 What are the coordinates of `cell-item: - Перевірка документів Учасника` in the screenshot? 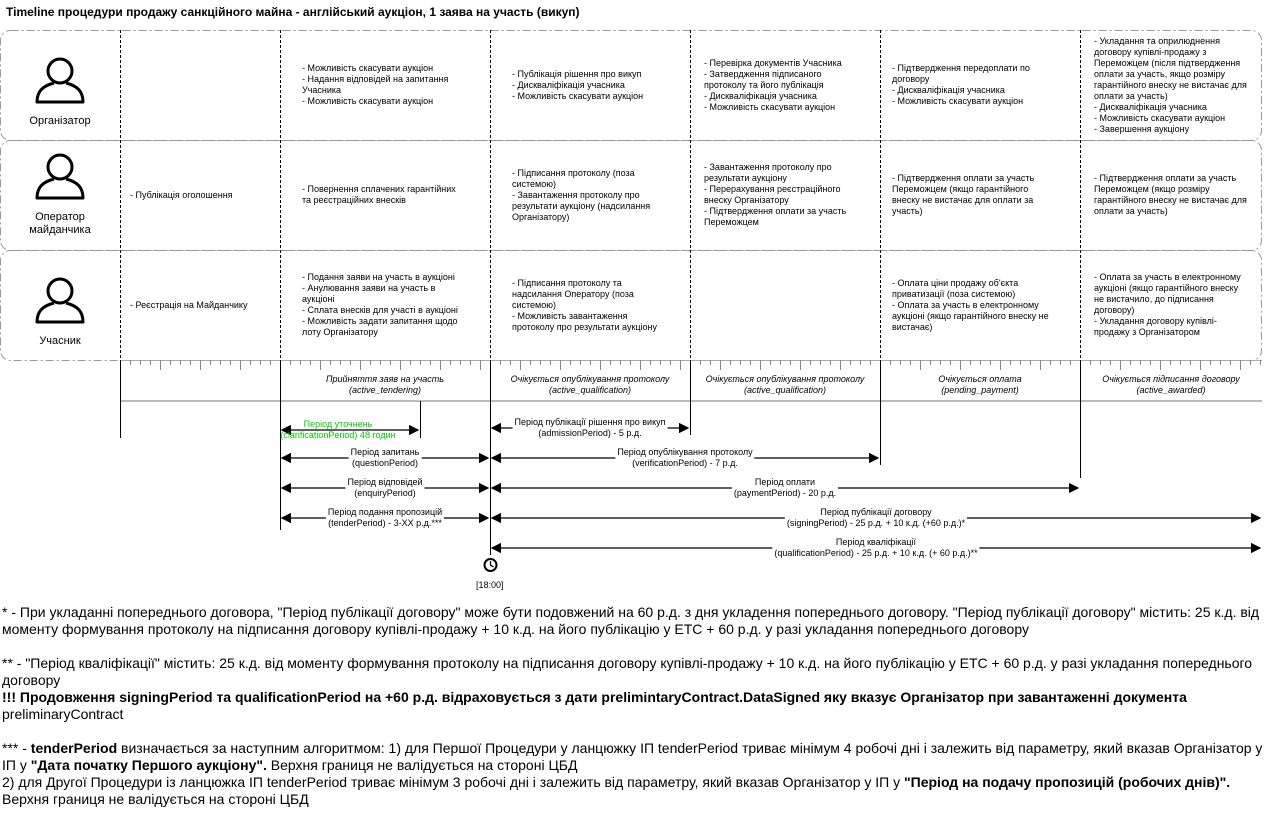 It's located at (773, 62).